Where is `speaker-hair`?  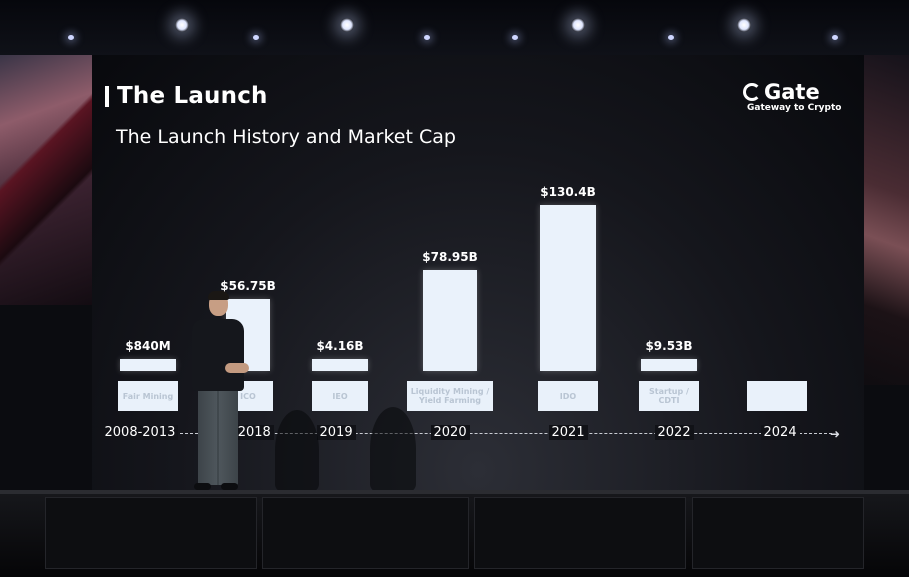 speaker-hair is located at coordinates (218, 295).